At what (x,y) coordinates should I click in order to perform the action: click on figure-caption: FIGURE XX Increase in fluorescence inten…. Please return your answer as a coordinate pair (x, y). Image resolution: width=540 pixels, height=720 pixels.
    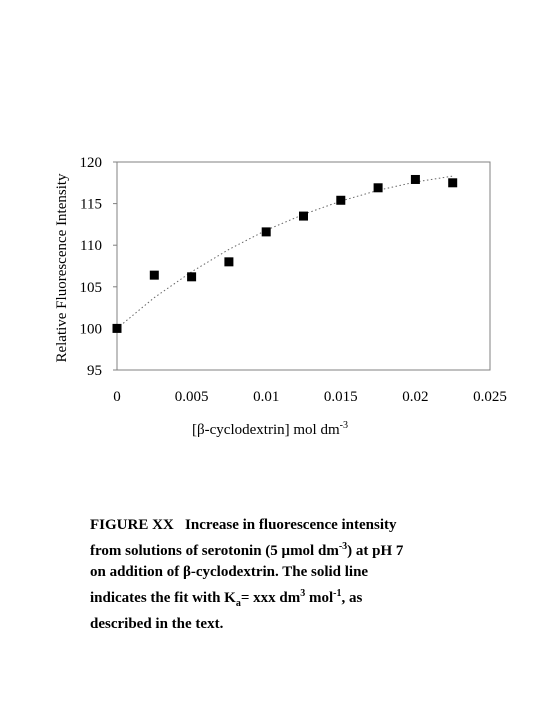
    Looking at the image, I should click on (290, 575).